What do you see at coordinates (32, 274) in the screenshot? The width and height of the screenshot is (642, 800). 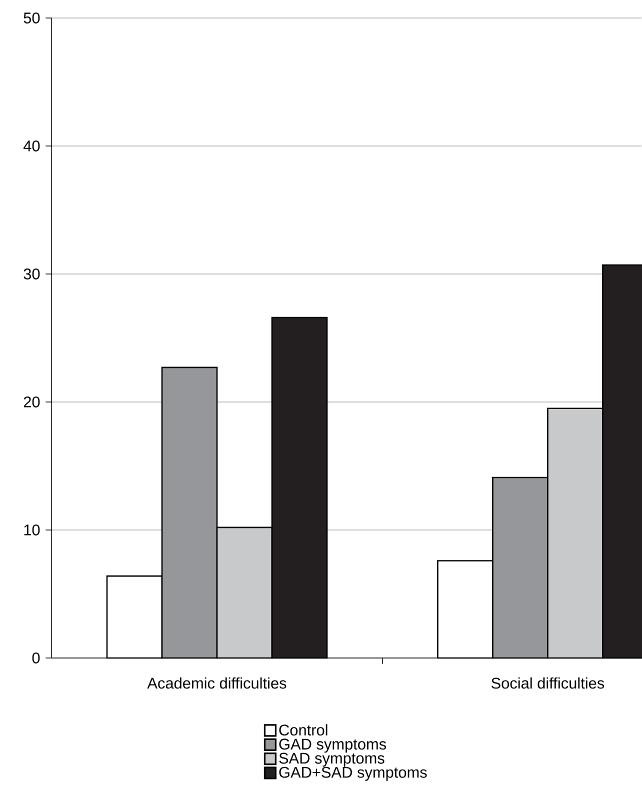 I see `y-tick-label: 30` at bounding box center [32, 274].